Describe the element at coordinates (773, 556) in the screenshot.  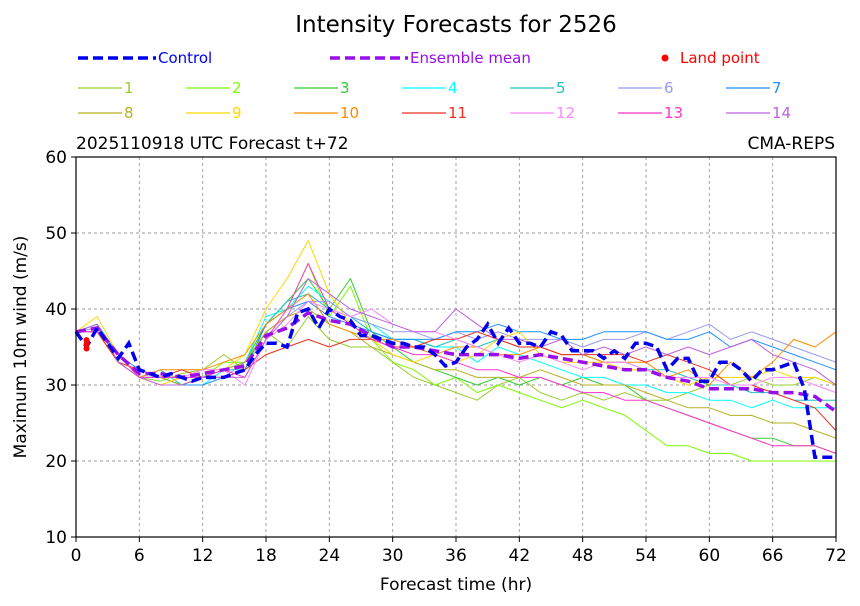
I see `x-tick-label: 66` at that location.